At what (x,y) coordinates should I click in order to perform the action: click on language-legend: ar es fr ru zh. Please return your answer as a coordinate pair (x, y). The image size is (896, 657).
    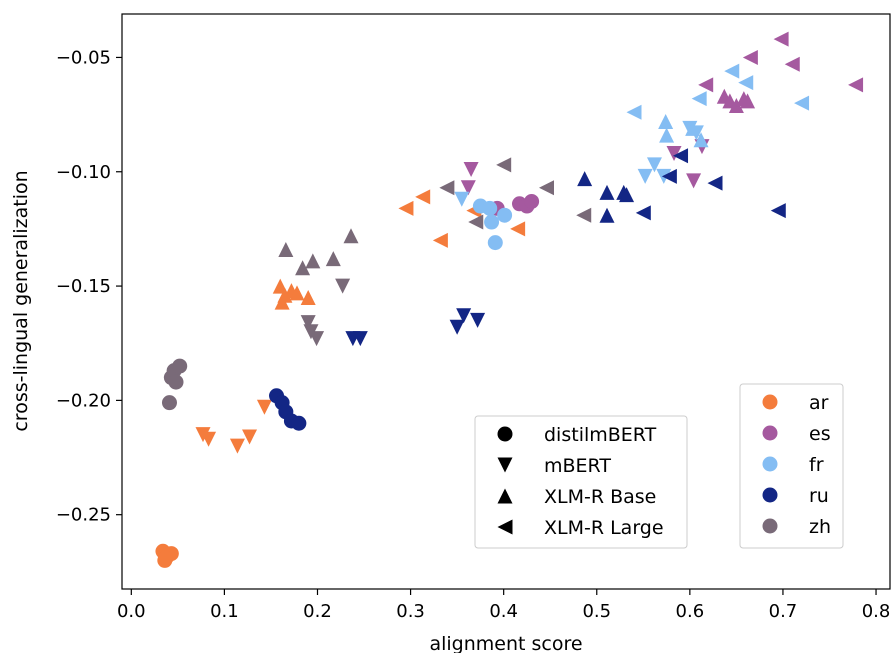
    Looking at the image, I should click on (791, 466).